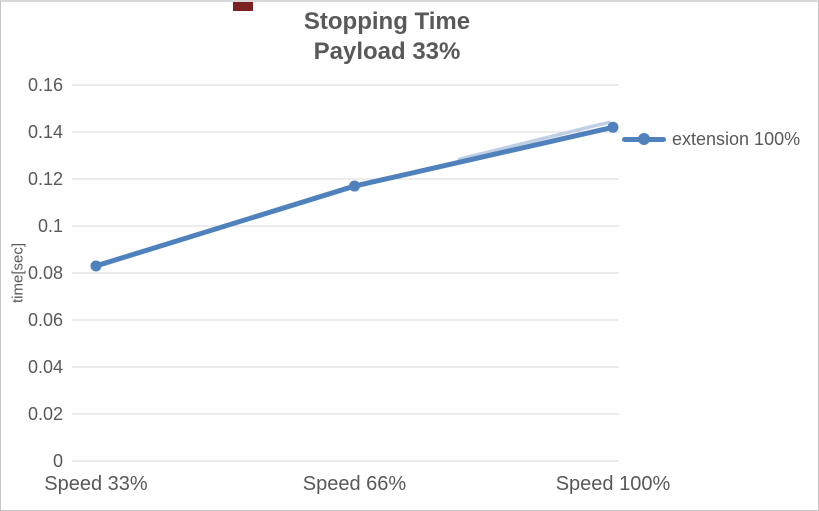 The height and width of the screenshot is (511, 819). Describe the element at coordinates (736, 138) in the screenshot. I see `legend-label: extension 100%` at that location.